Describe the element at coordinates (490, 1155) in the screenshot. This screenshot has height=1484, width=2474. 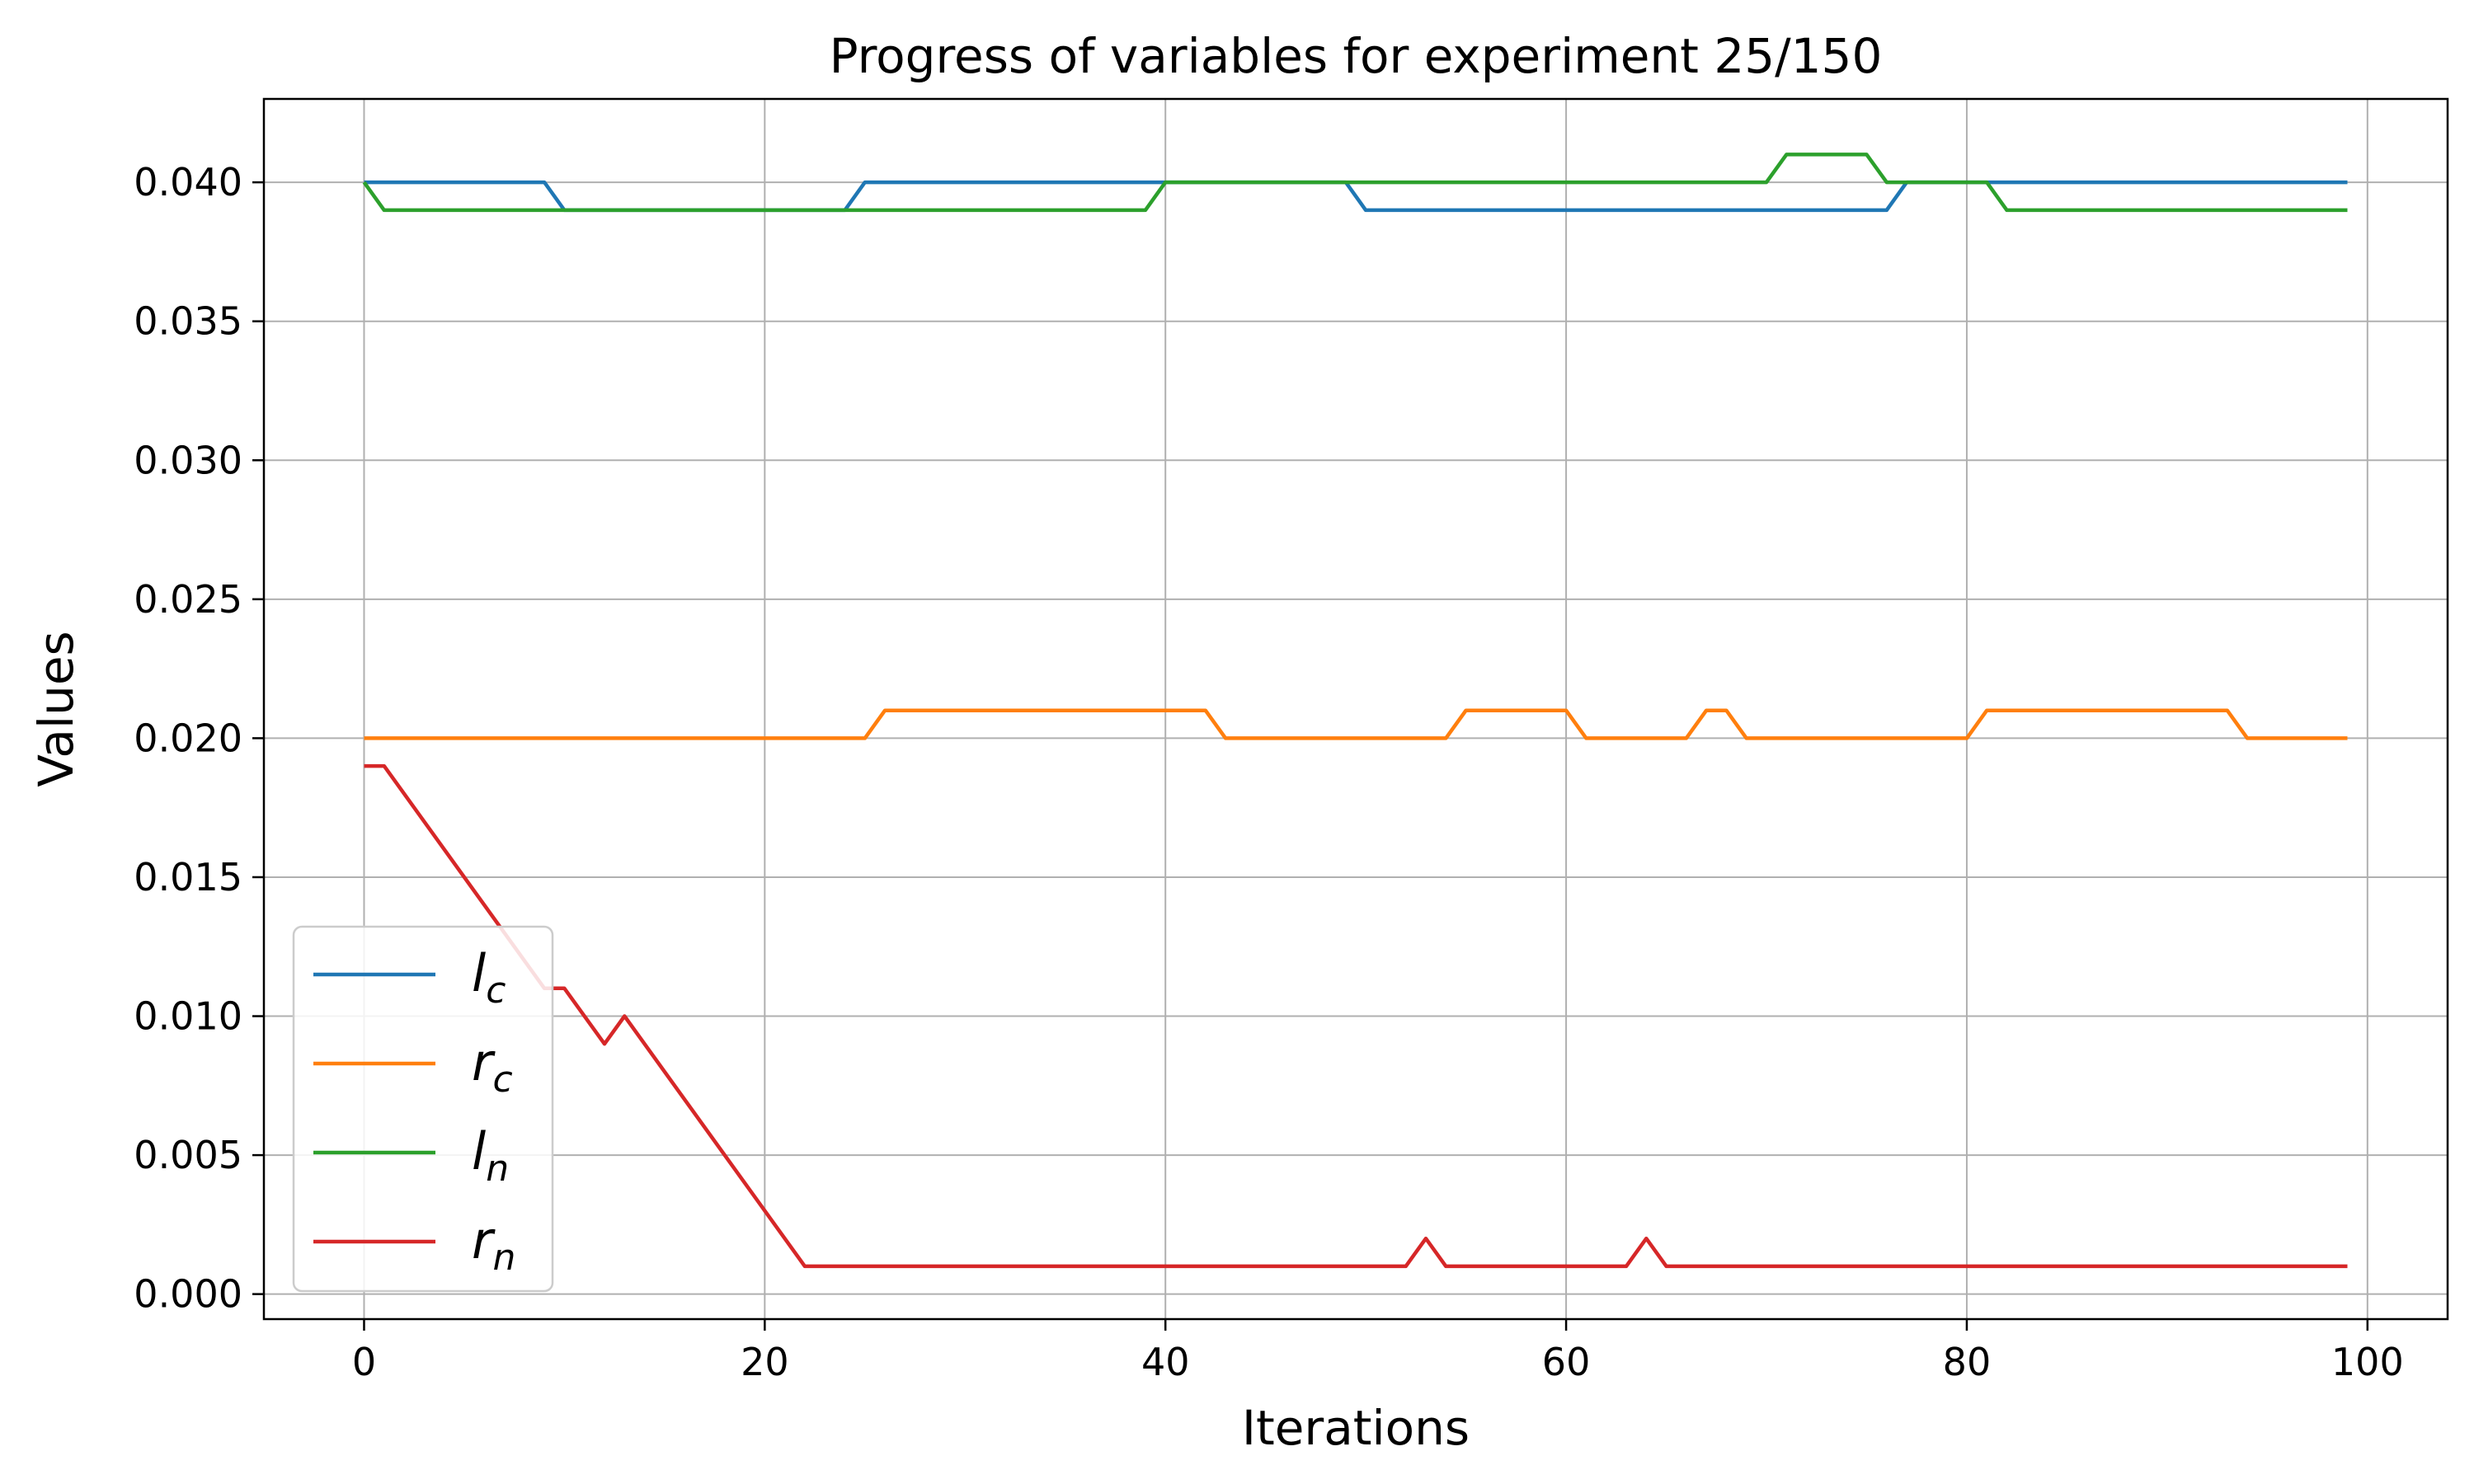
I see `legend-label-l-n: ln` at that location.